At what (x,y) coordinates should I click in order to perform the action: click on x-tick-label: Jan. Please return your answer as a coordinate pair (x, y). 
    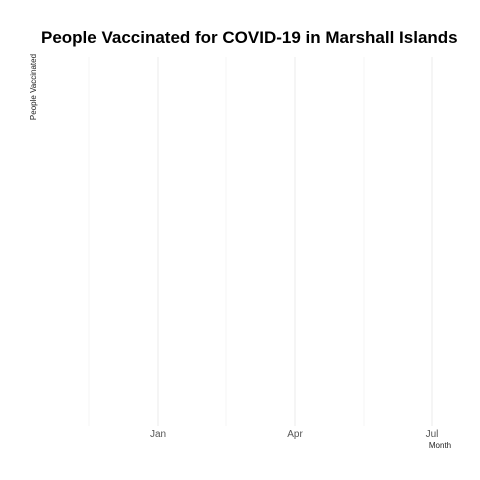
    Looking at the image, I should click on (158, 434).